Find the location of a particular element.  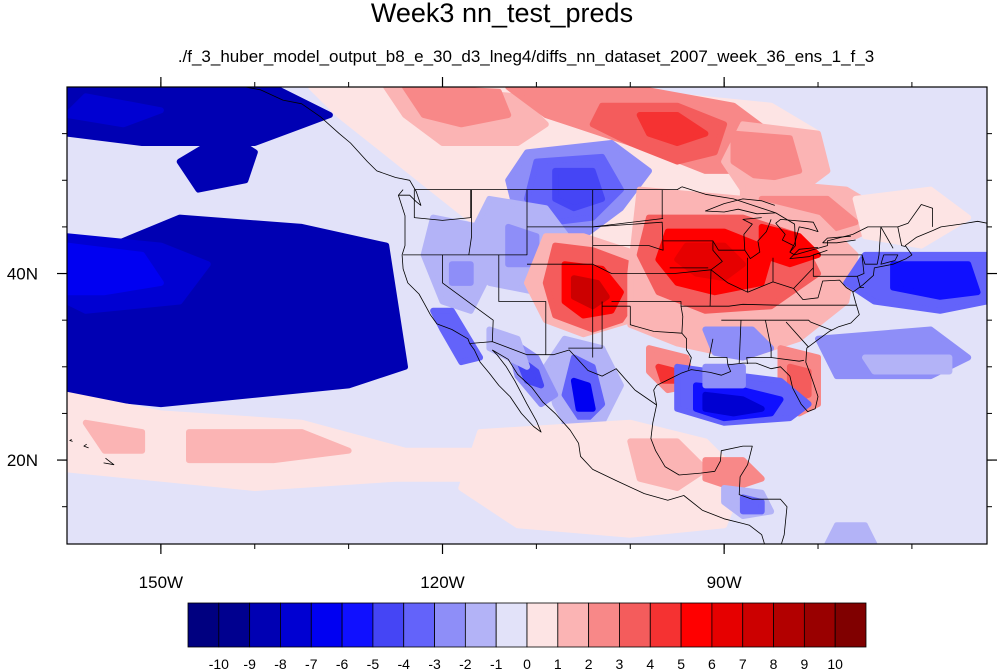

colorbar: -10 -9 -8 -7 -6 -5 -4 -3 -2 -1 0 1 2 3 4 5 6 7 8 9 10 is located at coordinates (527, 637).